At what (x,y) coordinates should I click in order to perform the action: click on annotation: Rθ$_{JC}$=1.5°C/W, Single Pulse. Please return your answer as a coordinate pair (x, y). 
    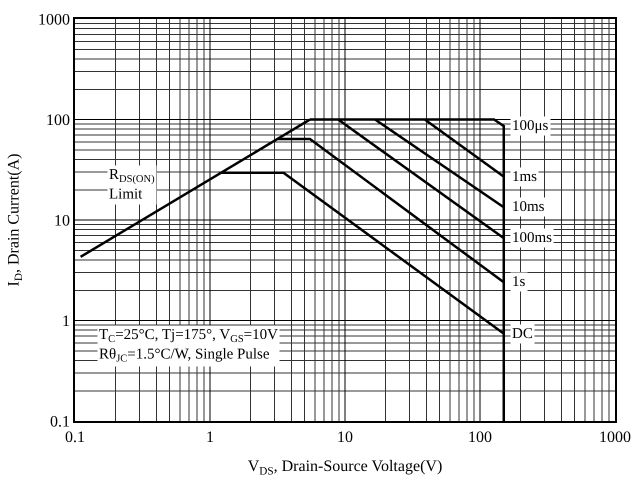
    Looking at the image, I should click on (184, 355).